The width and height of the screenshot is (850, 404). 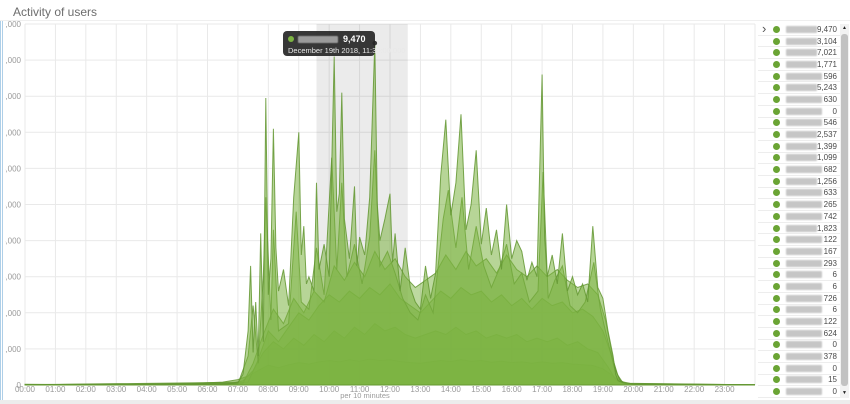 What do you see at coordinates (481, 389) in the screenshot?
I see `x-axis-tick-label: 15:00` at bounding box center [481, 389].